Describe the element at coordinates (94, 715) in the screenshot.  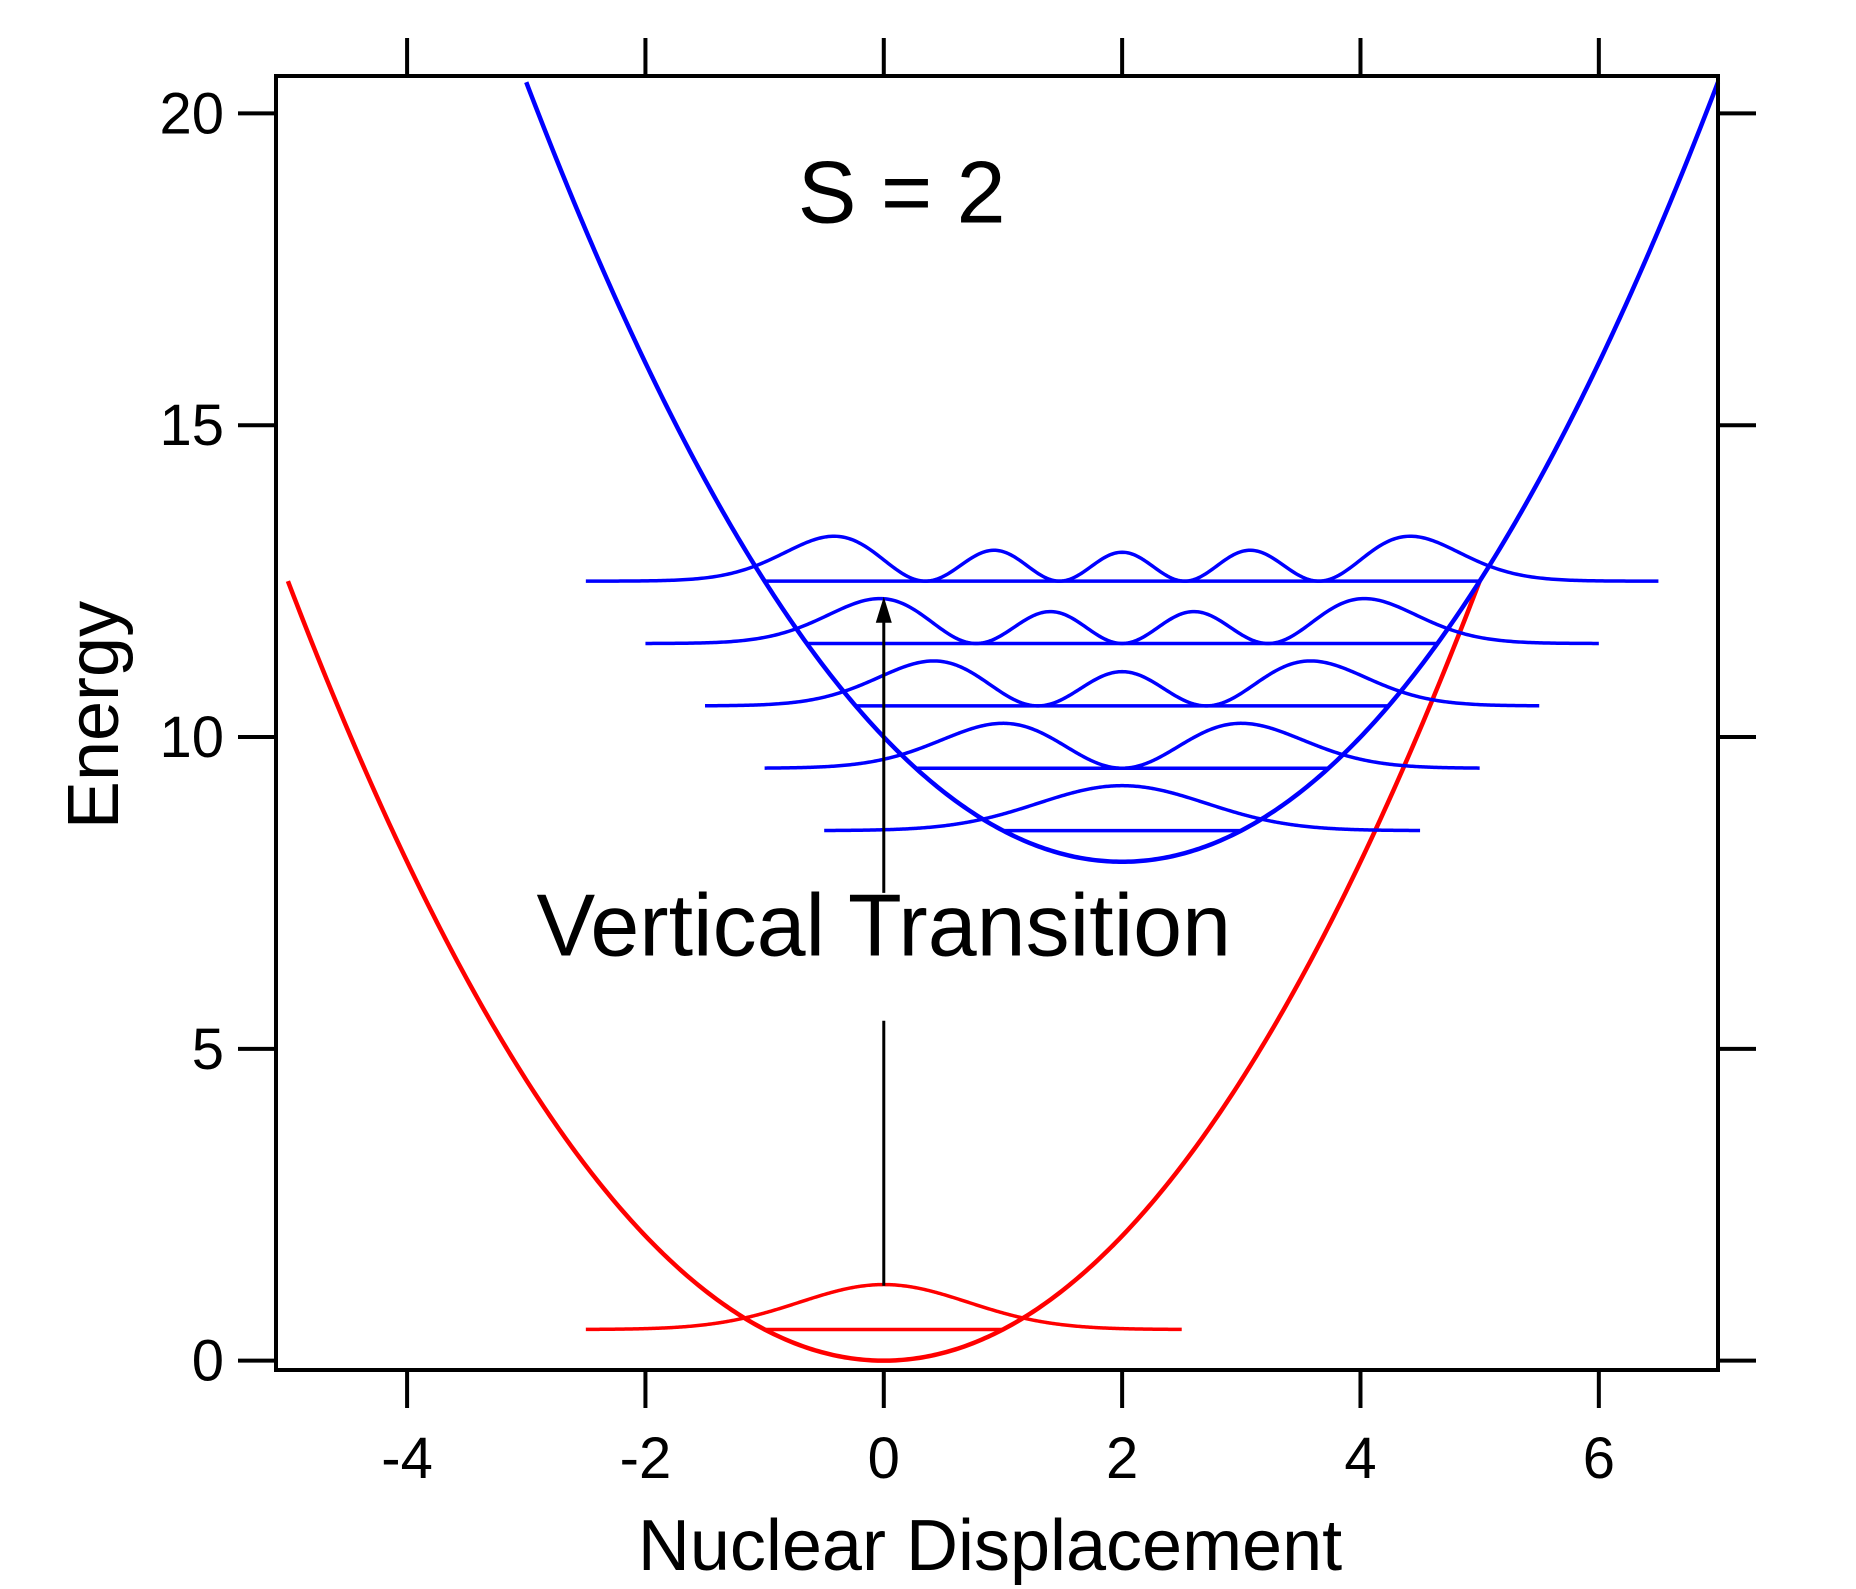
I see `y-axis-label: Energy` at that location.